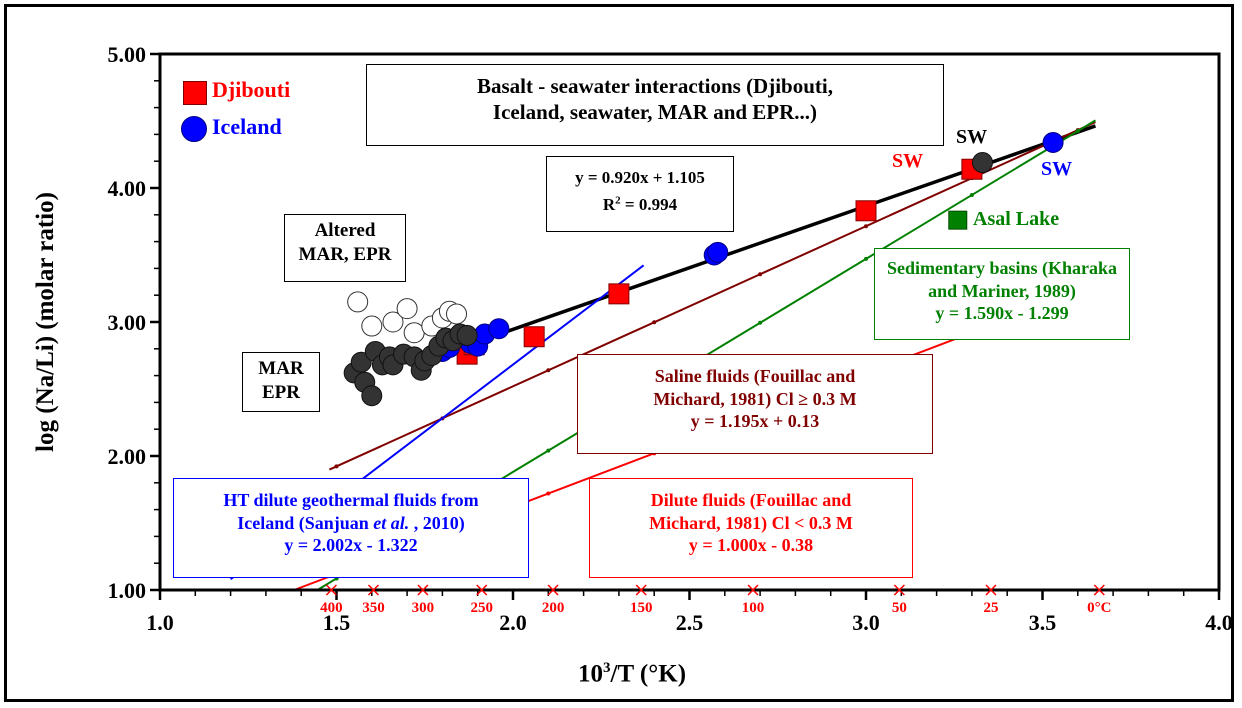  Describe the element at coordinates (194, 129) in the screenshot. I see `legend-iceland-marker` at that location.